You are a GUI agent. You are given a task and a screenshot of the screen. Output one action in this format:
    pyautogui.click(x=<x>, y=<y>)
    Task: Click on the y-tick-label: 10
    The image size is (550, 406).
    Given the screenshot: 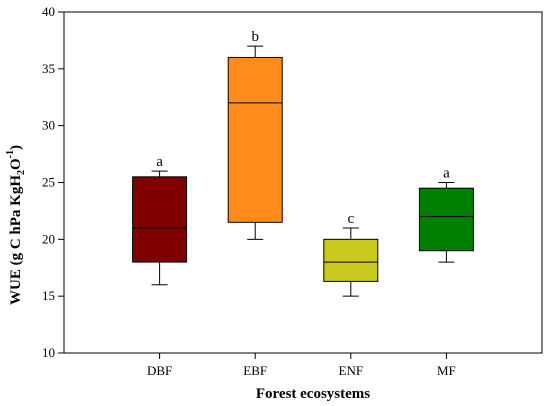 What is the action you would take?
    pyautogui.click(x=48, y=352)
    